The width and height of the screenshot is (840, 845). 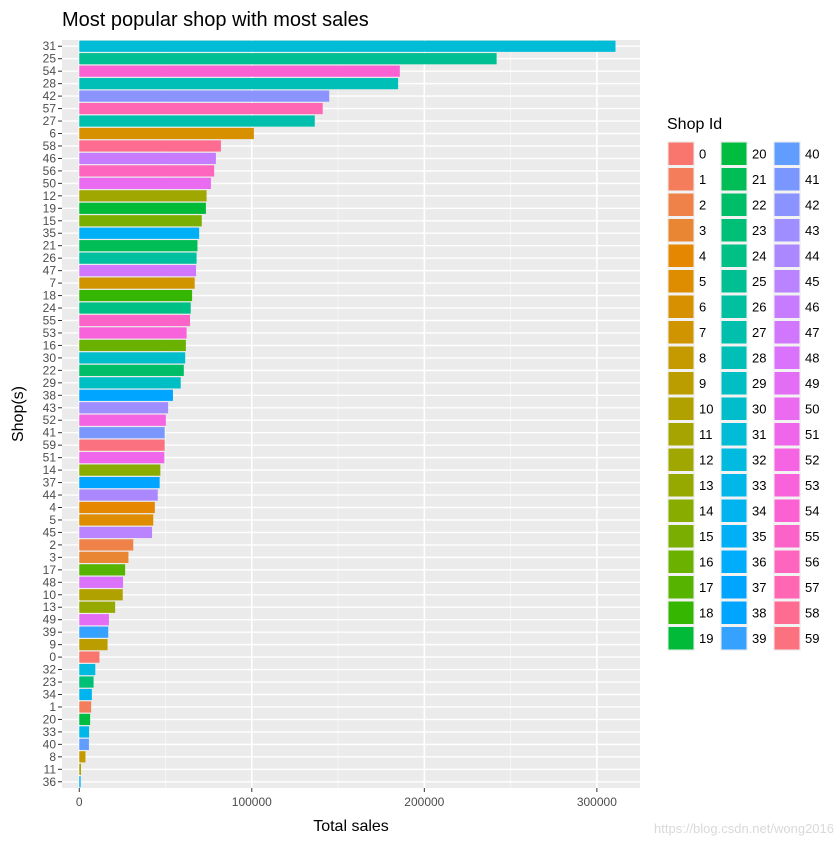 What do you see at coordinates (702, 383) in the screenshot?
I see `legend-label-9: 9` at bounding box center [702, 383].